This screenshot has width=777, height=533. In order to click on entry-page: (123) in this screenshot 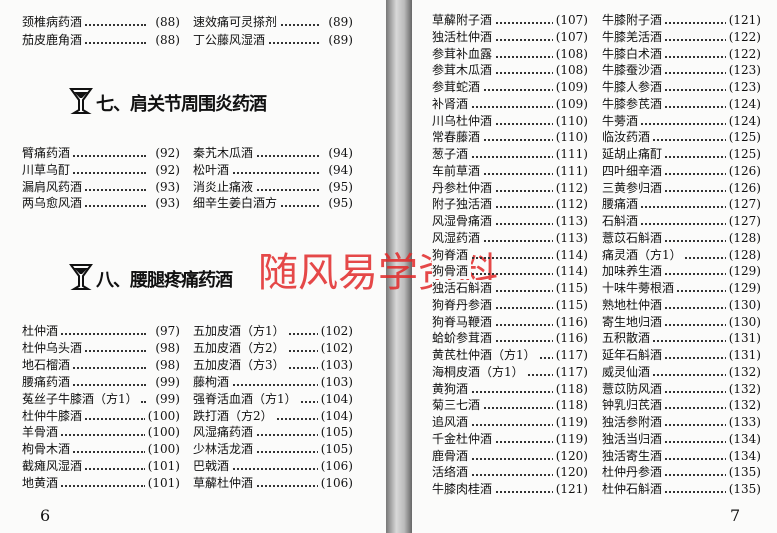, I will do `click(743, 70)`.